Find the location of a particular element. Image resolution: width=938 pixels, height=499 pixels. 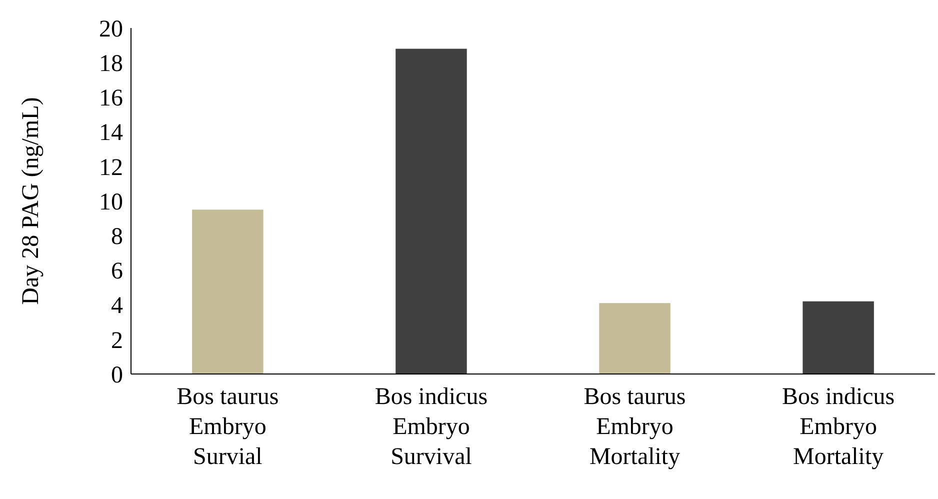

y-tick-label: 16 is located at coordinates (111, 99).